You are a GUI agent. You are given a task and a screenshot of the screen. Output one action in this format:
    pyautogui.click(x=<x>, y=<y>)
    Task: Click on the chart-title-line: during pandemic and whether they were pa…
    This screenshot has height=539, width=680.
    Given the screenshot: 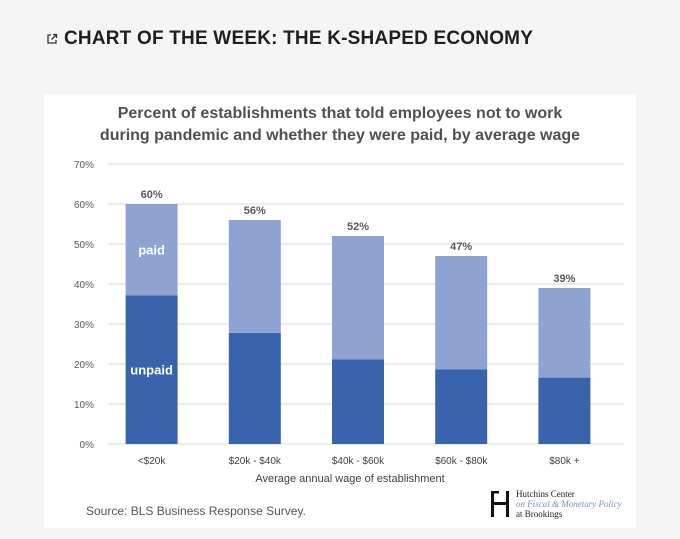 What is the action you would take?
    pyautogui.click(x=340, y=135)
    